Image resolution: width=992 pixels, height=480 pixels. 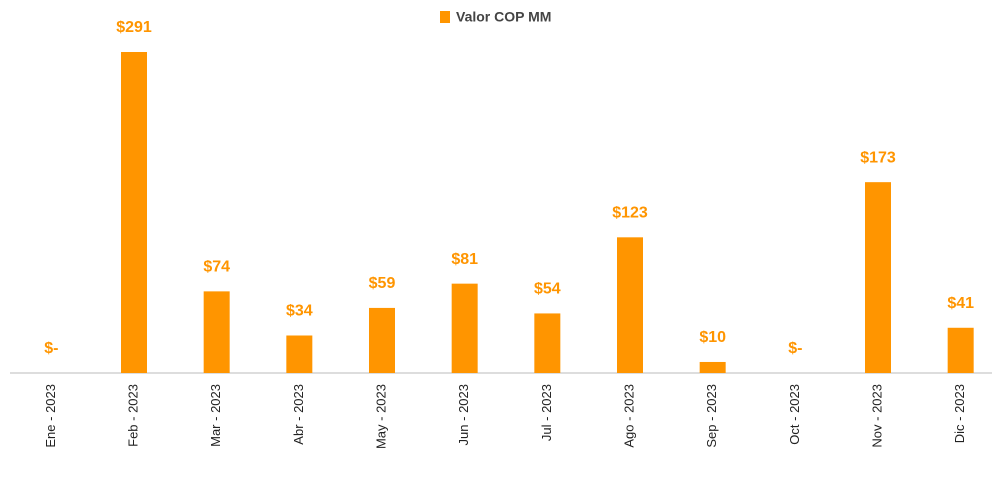 I want to click on x-tick-label: Dic - 2023, so click(x=959, y=413).